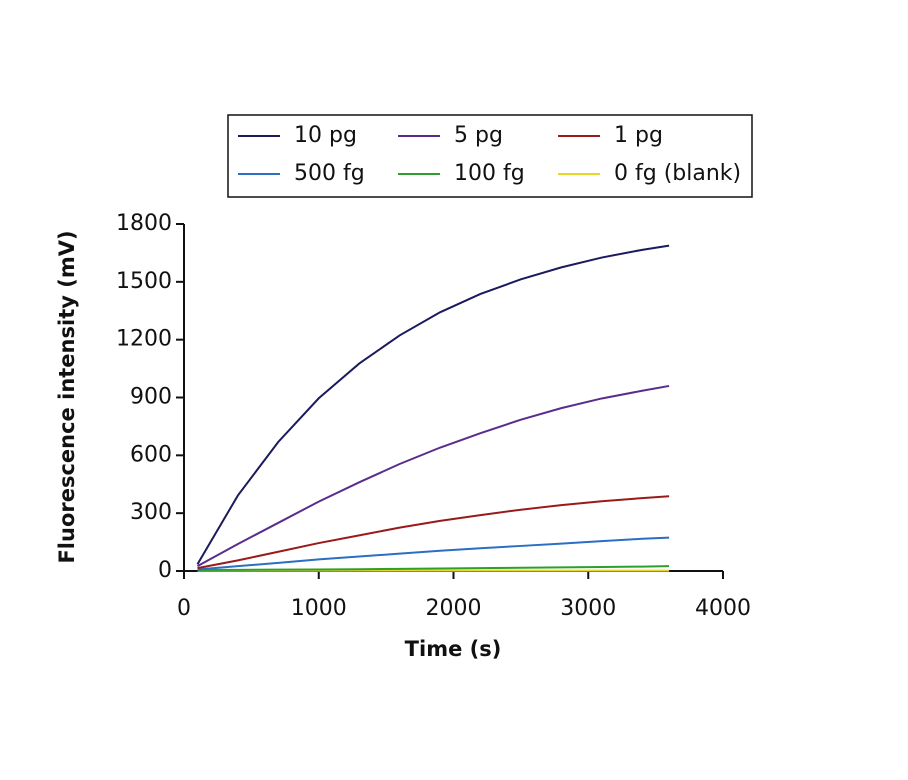 The width and height of the screenshot is (908, 780). What do you see at coordinates (638, 135) in the screenshot?
I see `legend-label: 1 pg` at bounding box center [638, 135].